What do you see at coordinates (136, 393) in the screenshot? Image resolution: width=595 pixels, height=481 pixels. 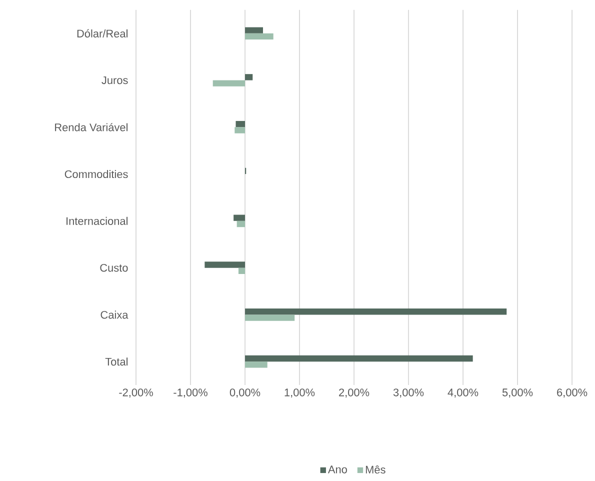 I see `x-tick-label: -2,00%` at bounding box center [136, 393].